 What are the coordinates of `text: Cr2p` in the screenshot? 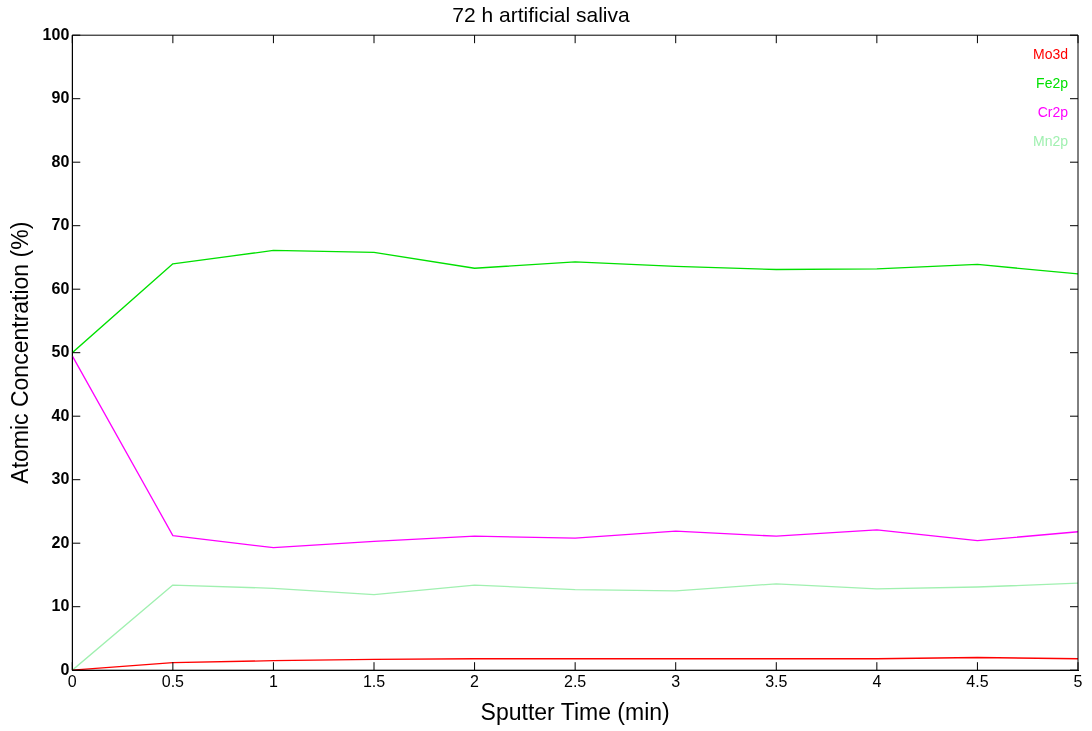 It's located at (1053, 112).